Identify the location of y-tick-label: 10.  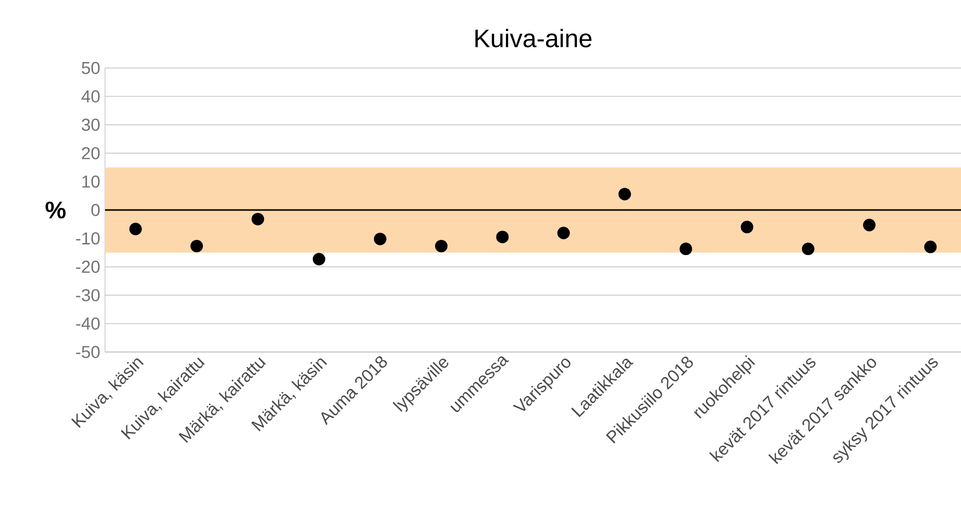
(91, 181).